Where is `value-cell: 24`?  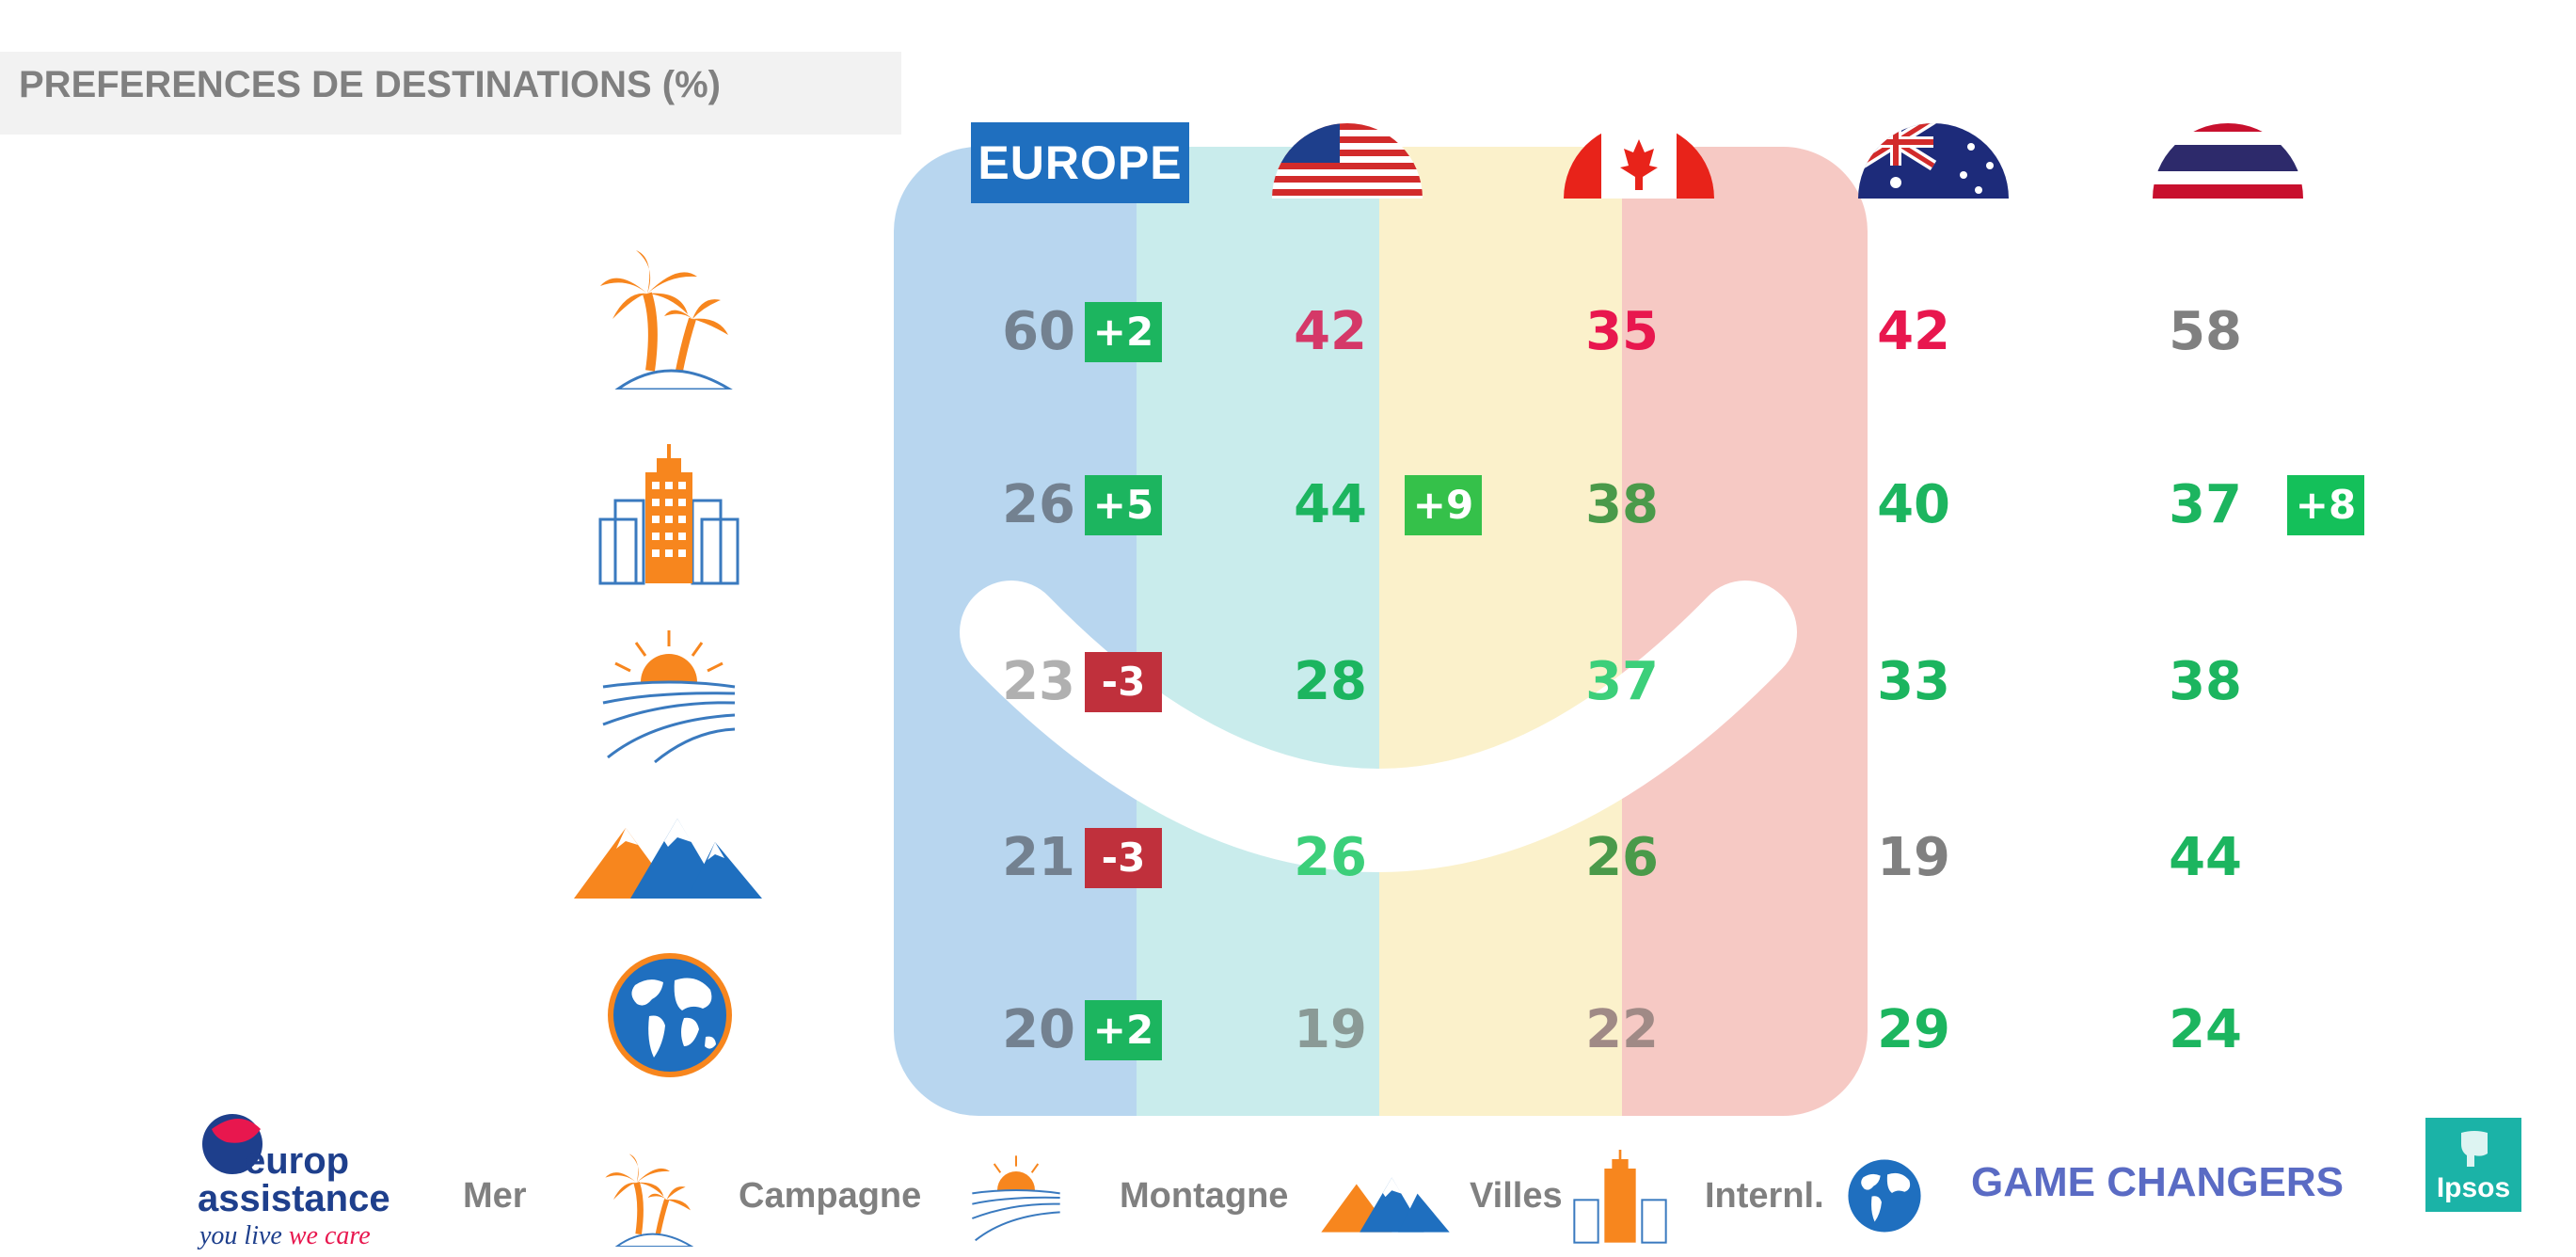
value-cell: 24 is located at coordinates (2206, 1029).